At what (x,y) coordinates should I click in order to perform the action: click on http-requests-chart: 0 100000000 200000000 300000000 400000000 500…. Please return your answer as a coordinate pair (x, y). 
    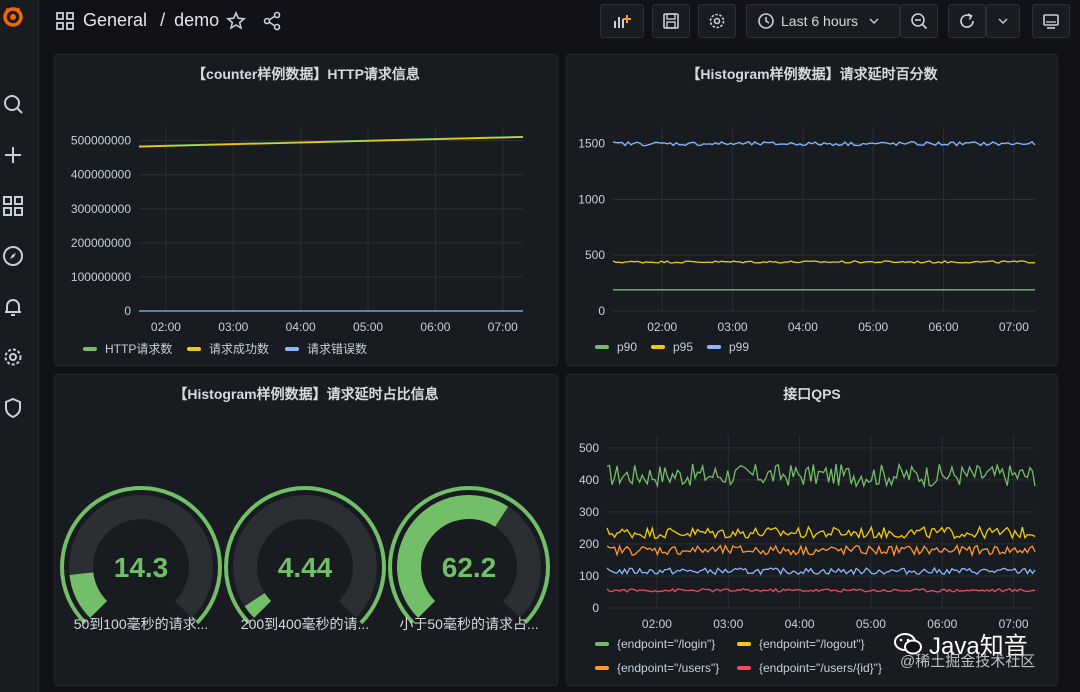
    Looking at the image, I should click on (297, 230).